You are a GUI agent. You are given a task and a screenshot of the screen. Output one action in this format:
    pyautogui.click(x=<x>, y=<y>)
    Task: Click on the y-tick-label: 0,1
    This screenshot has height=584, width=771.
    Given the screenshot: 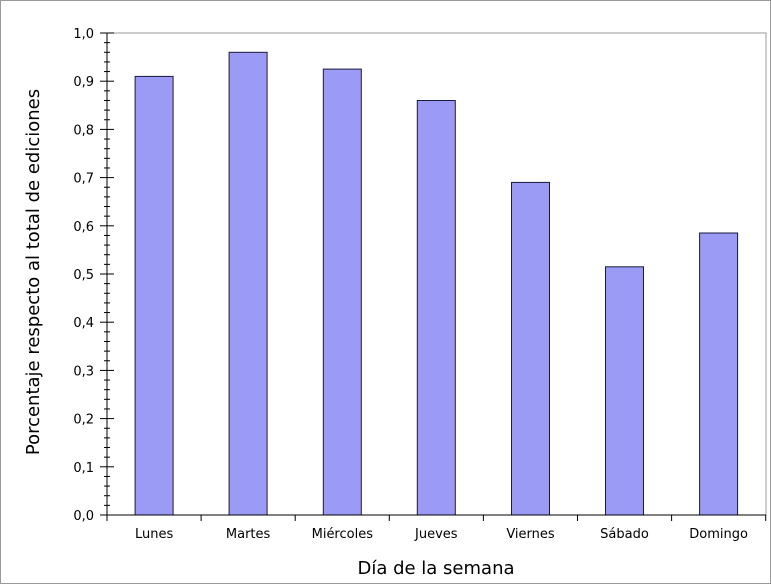 What is the action you would take?
    pyautogui.click(x=83, y=468)
    